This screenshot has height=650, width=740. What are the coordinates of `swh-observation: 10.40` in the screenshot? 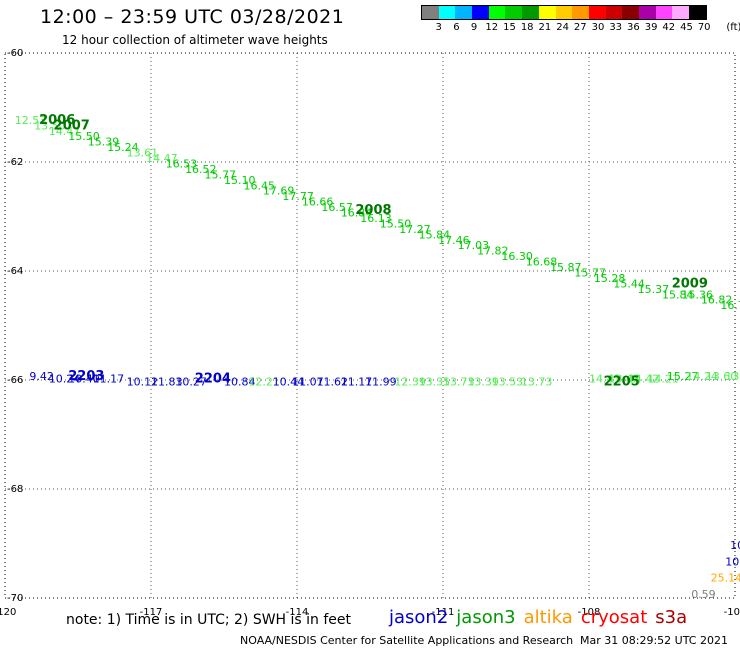 It's located at (84, 379).